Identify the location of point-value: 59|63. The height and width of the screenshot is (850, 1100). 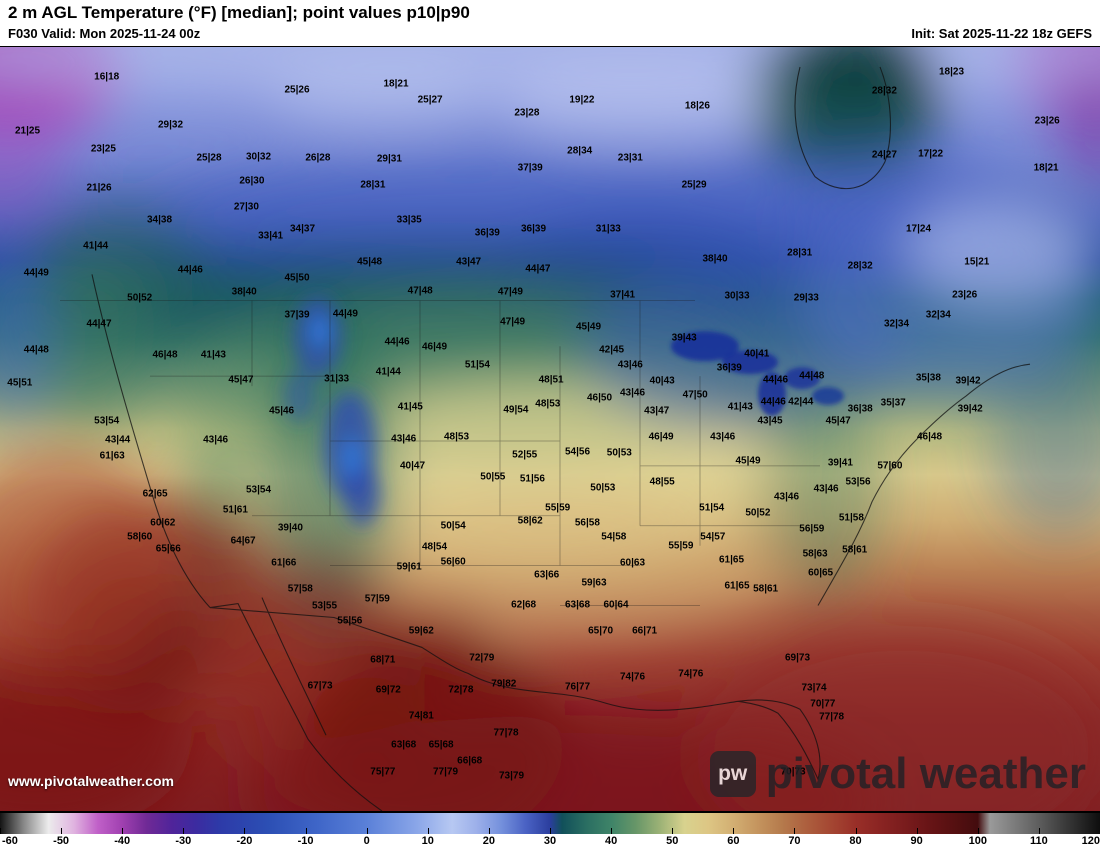
(594, 583).